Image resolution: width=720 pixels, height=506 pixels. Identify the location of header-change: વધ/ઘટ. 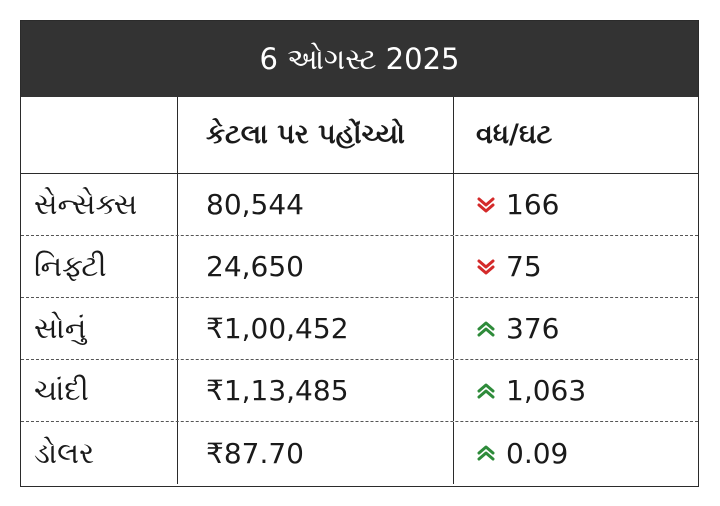
(514, 134).